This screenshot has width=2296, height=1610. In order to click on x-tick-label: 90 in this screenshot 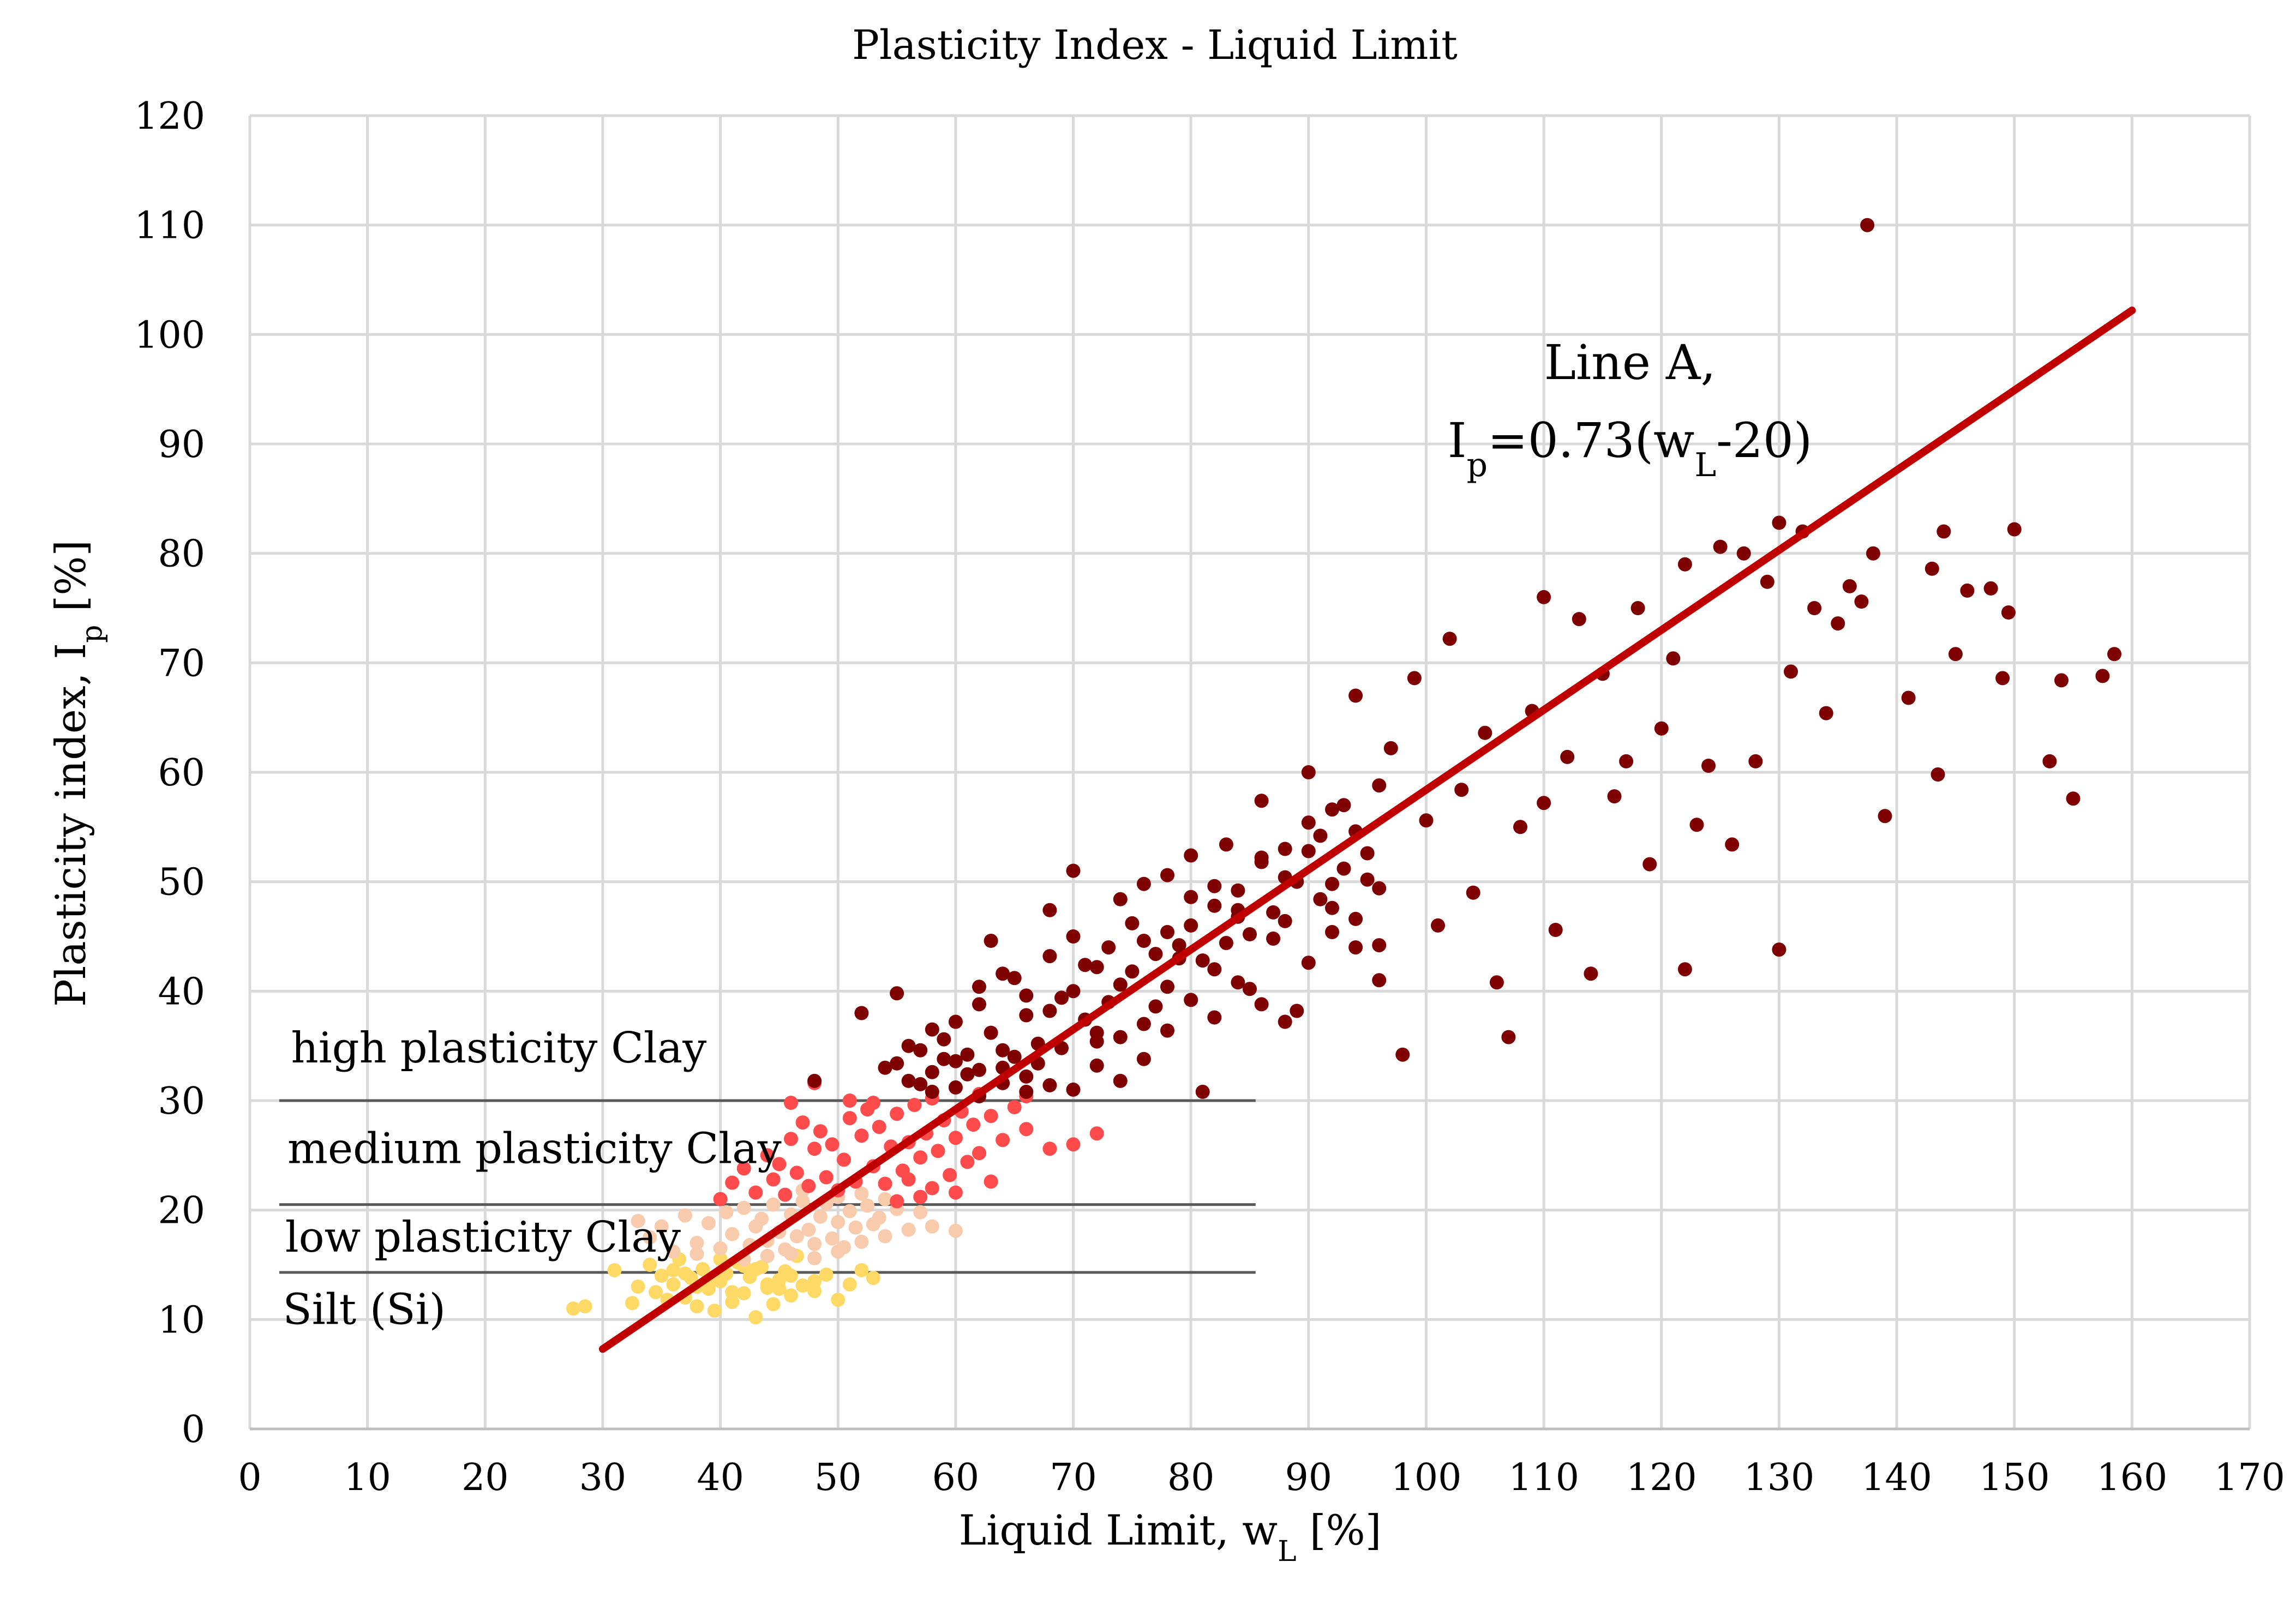, I will do `click(1309, 1477)`.